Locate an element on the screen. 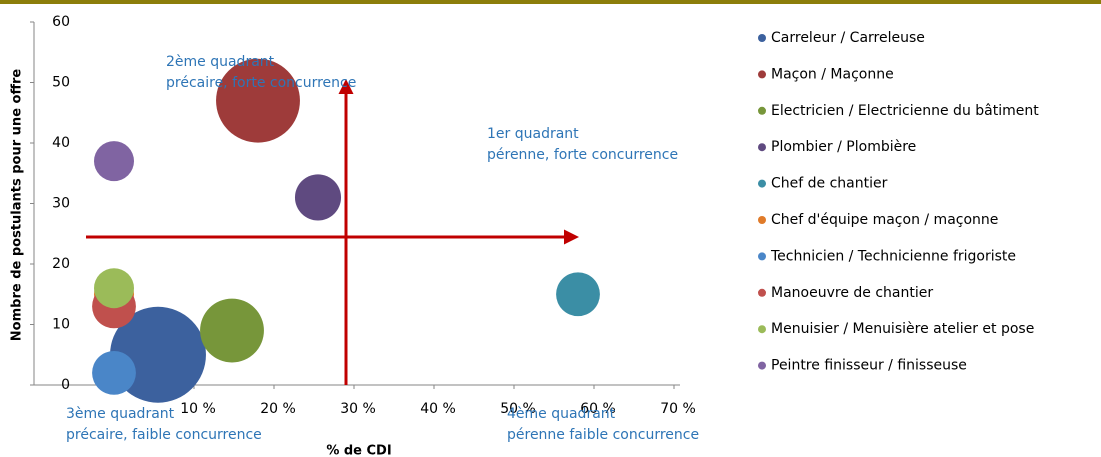 The width and height of the screenshot is (1101, 457). annotation: 1er quadrant is located at coordinates (533, 134).